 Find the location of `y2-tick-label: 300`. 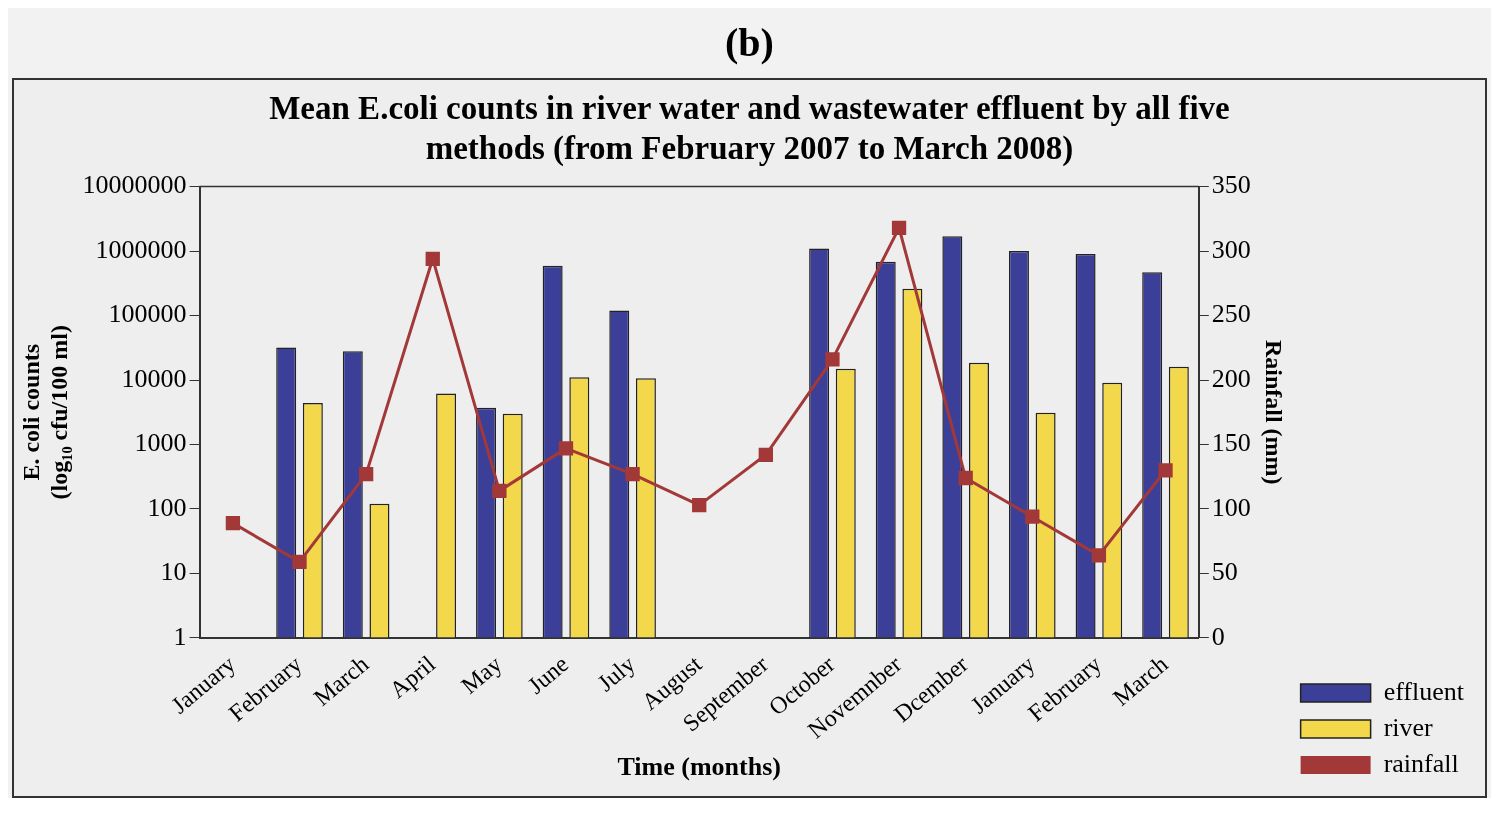

y2-tick-label: 300 is located at coordinates (1231, 249).